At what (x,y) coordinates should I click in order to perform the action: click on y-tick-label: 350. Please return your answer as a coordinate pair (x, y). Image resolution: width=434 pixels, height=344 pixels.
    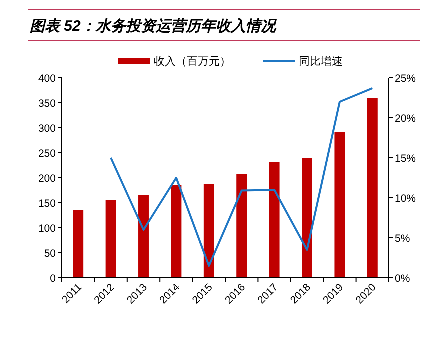
    Looking at the image, I should click on (47, 104).